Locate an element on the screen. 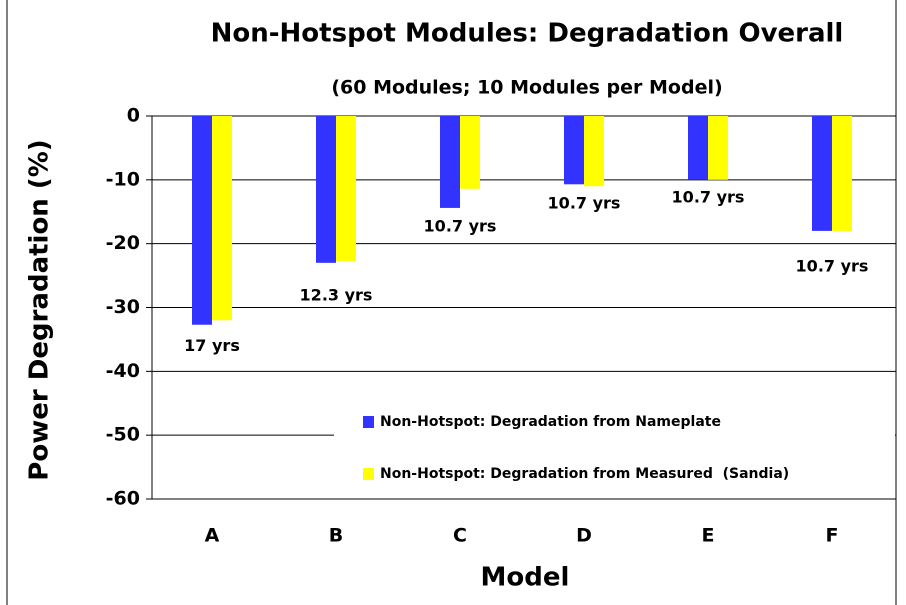  y-tick-label: -60 is located at coordinates (123, 499).